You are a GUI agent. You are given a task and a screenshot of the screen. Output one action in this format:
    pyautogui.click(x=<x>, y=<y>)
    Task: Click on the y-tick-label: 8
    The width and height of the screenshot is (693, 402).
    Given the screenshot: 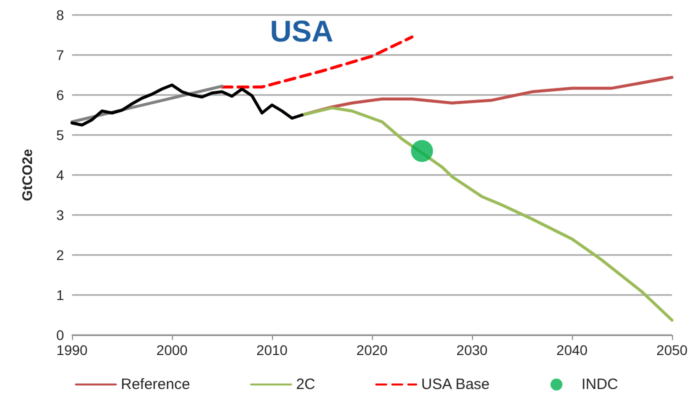 What is the action you would take?
    pyautogui.click(x=60, y=15)
    